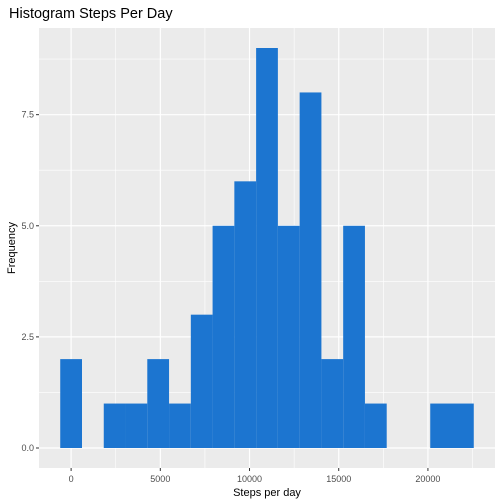 The width and height of the screenshot is (504, 504). Describe the element at coordinates (249, 479) in the screenshot. I see `x-tick-label: 10000` at that location.